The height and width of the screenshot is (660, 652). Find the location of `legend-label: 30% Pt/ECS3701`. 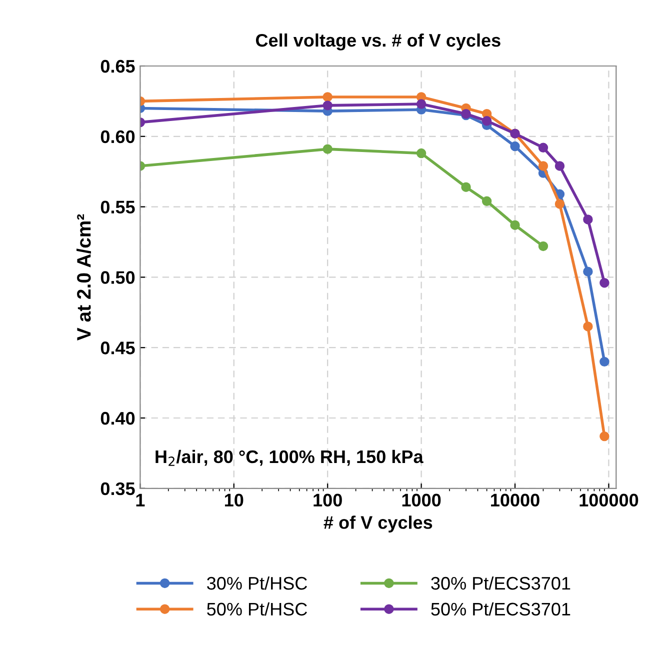

legend-label: 30% Pt/ECS3701 is located at coordinates (500, 583).